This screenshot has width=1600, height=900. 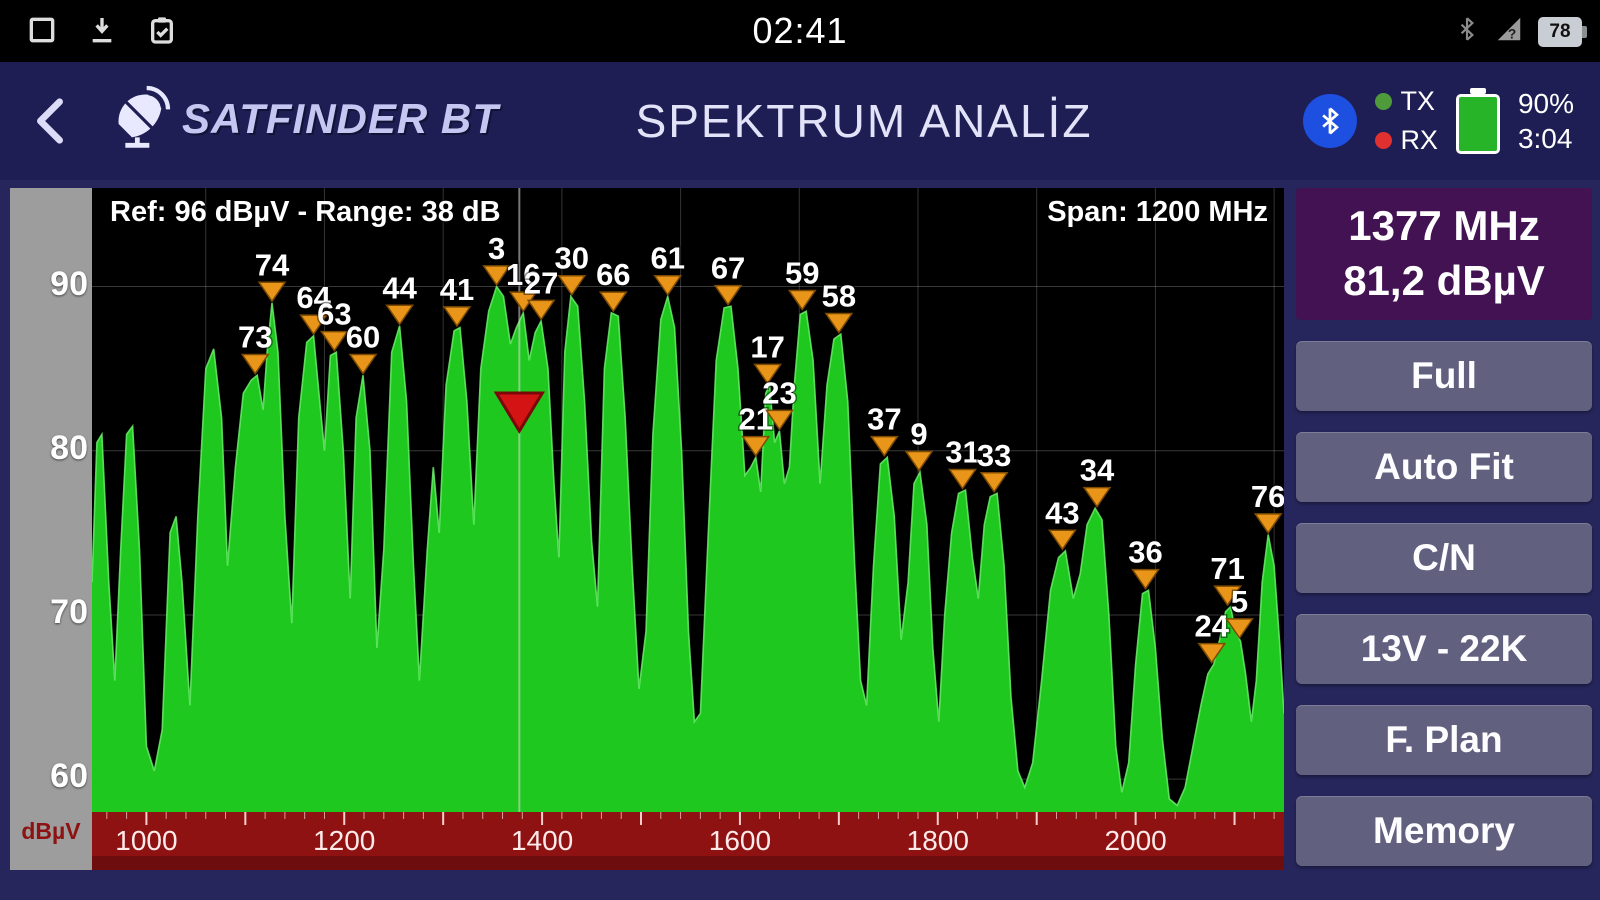 I want to click on task-check-icon, so click(x=162, y=32).